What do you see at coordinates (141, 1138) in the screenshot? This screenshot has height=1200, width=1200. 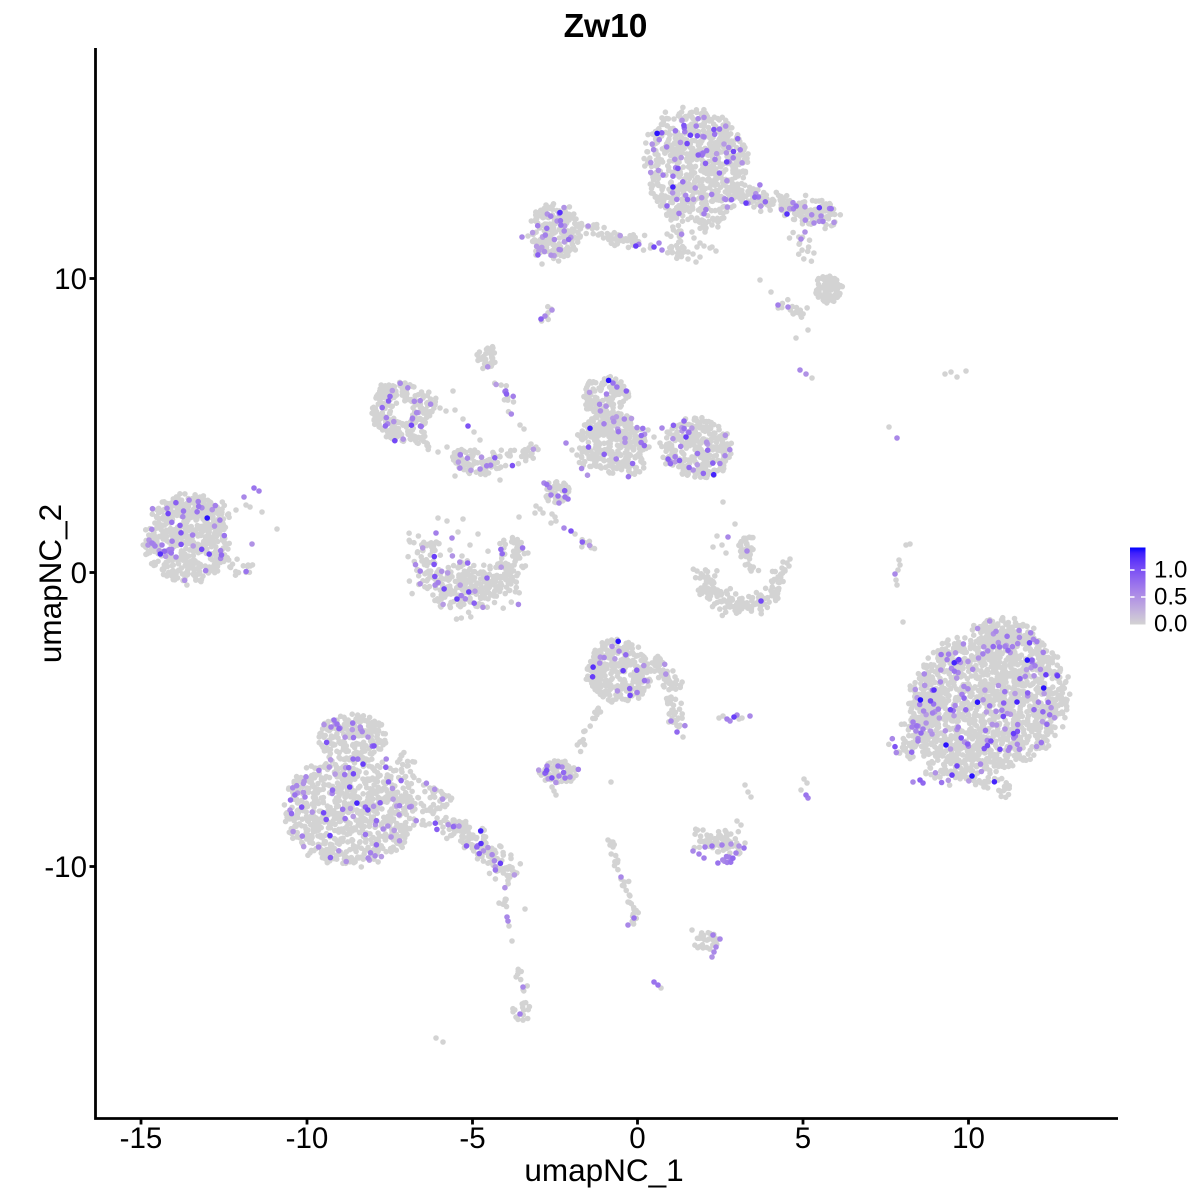 I see `svg-text: -15` at bounding box center [141, 1138].